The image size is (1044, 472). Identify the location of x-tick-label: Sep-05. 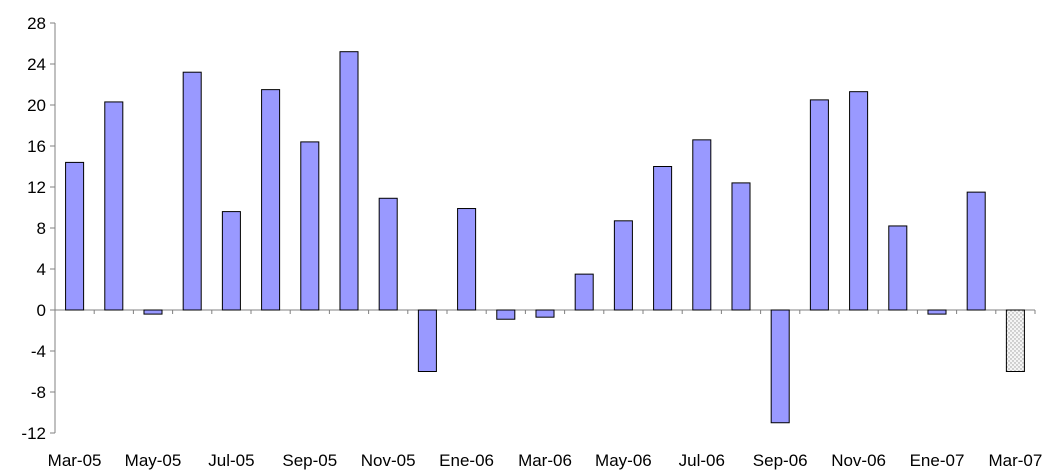
(309, 460).